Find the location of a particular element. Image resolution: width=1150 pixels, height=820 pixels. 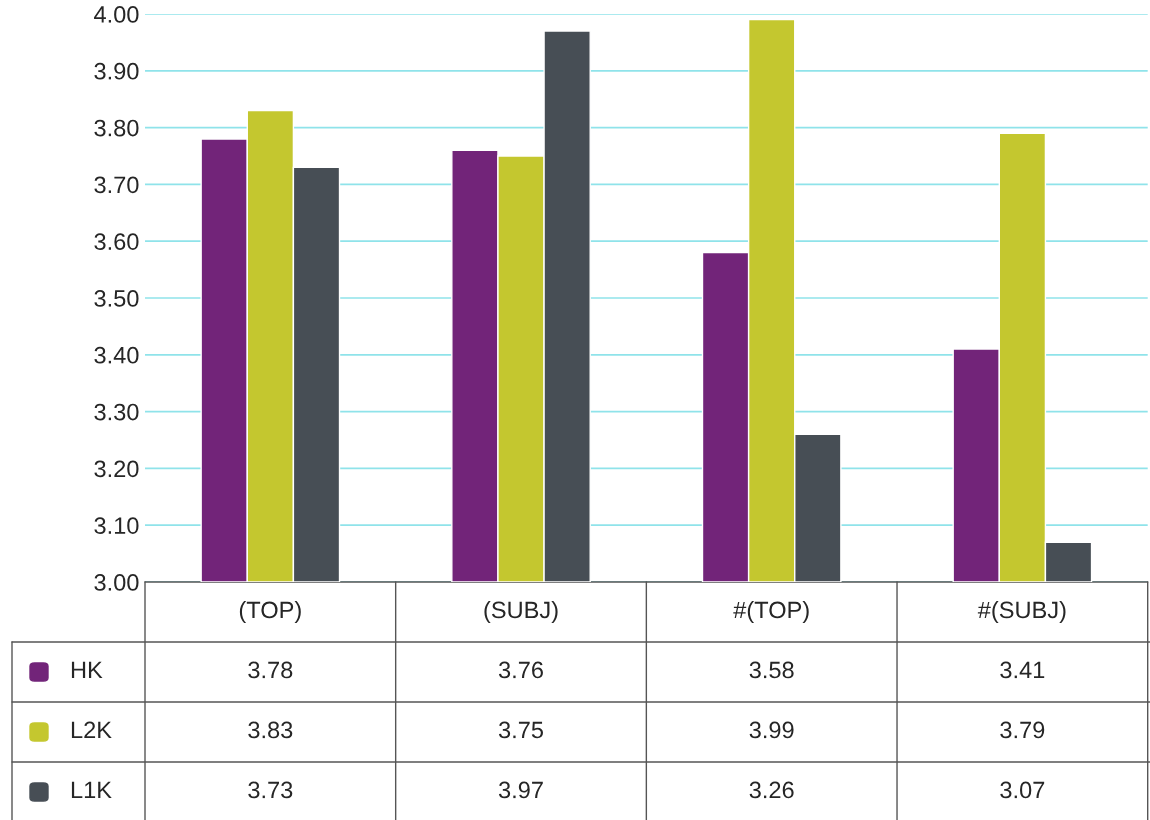

y-tick-label: 3.20 is located at coordinates (116, 469).